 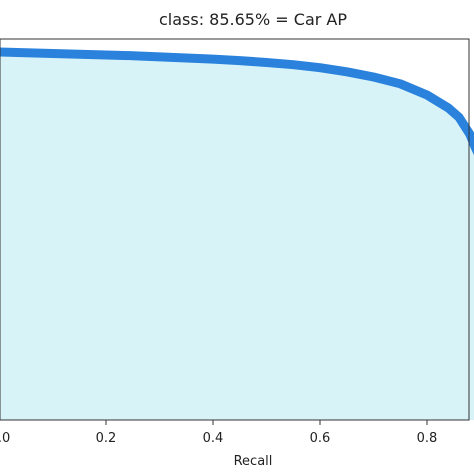 What do you see at coordinates (253, 19) in the screenshot?
I see `chart-title: class: 85.65% = Car AP` at bounding box center [253, 19].